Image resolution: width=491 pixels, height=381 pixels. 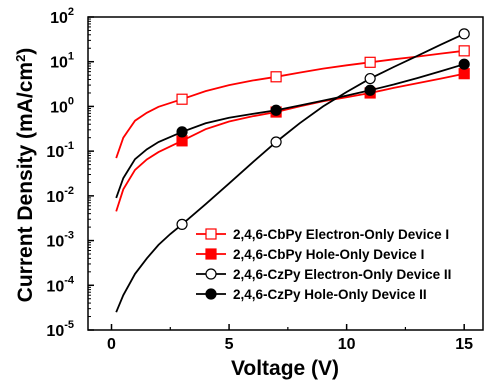 I want to click on y-axis-title: Current Density (mA/cm2), so click(x=25, y=175).